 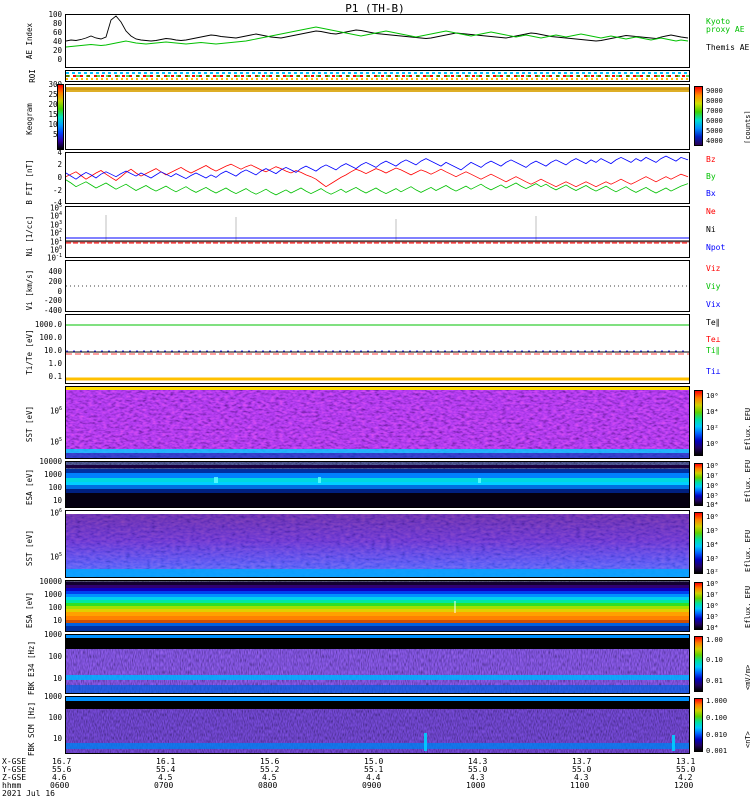 I want to click on panel-sst-ion, so click(x=377, y=544).